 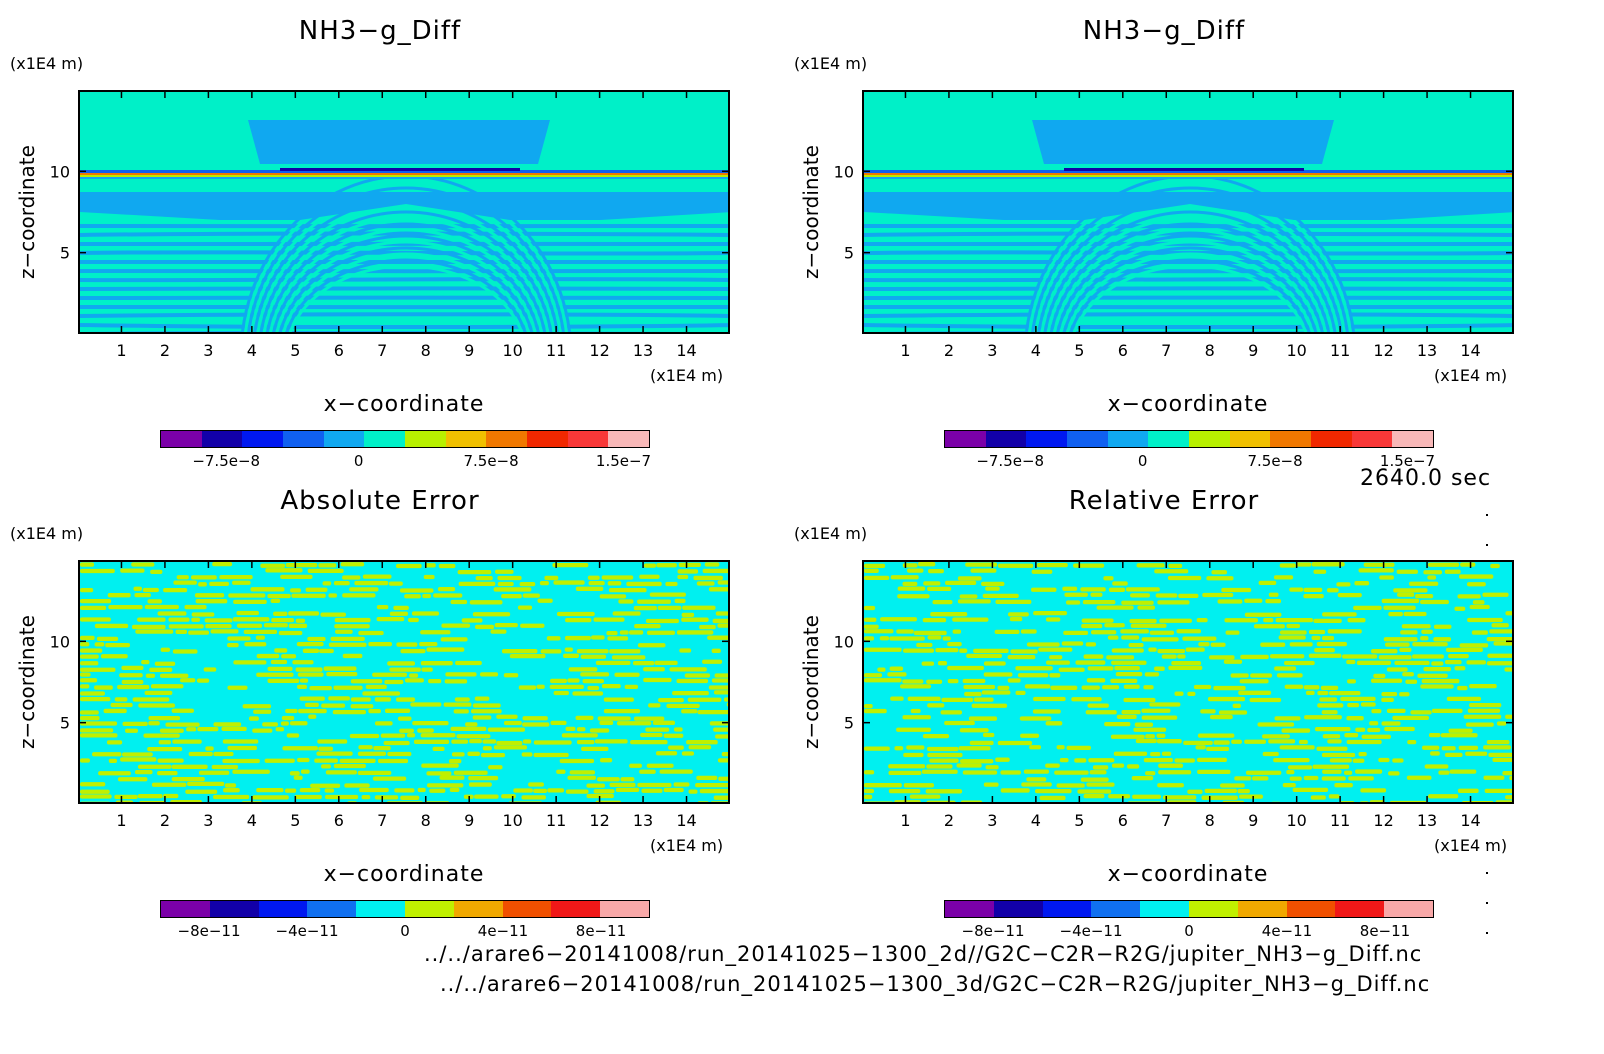 What do you see at coordinates (252, 350) in the screenshot?
I see `x-tick-label: 4` at bounding box center [252, 350].